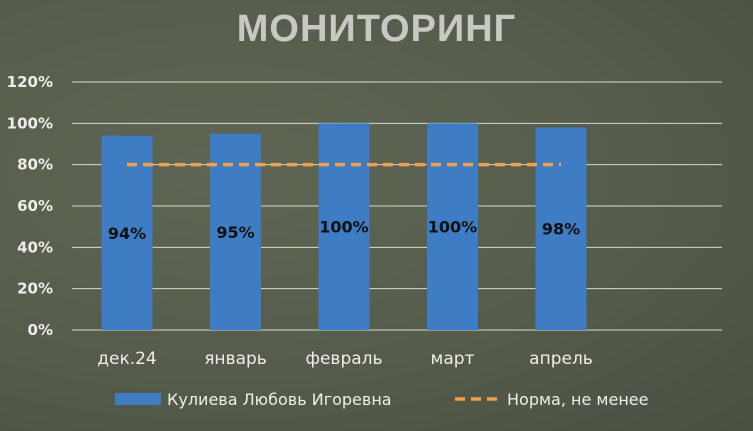  I want to click on x-tick-label: январь, so click(235, 359).